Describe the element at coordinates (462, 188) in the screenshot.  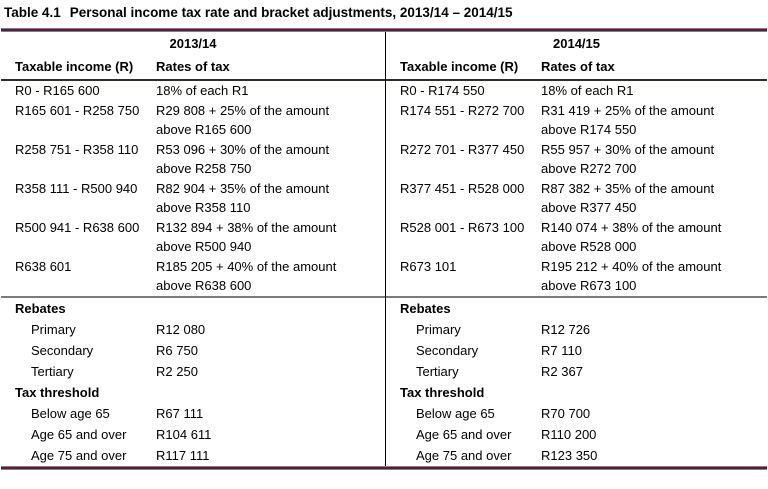
I see `income-cell: R377 451 - R528 000` at that location.